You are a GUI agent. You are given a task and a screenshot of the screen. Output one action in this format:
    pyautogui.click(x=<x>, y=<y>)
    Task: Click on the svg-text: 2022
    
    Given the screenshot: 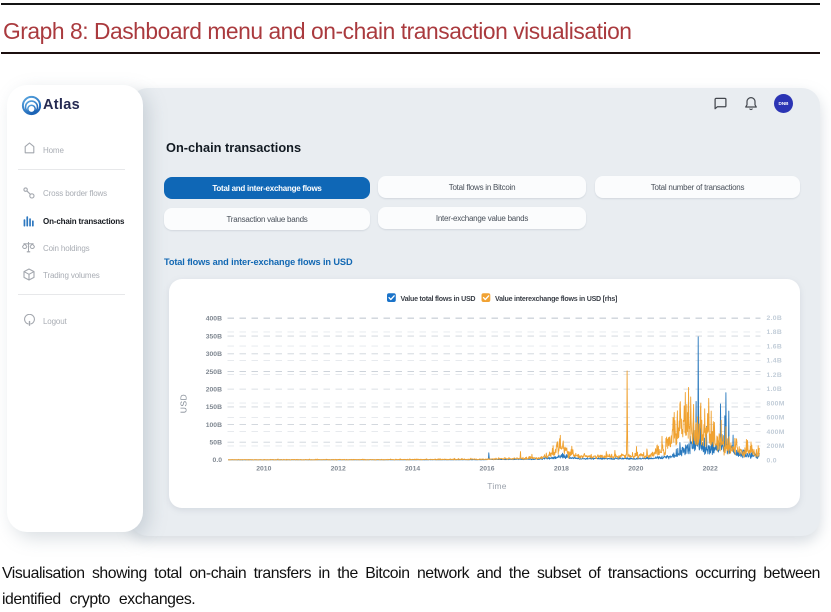 What is the action you would take?
    pyautogui.click(x=710, y=469)
    